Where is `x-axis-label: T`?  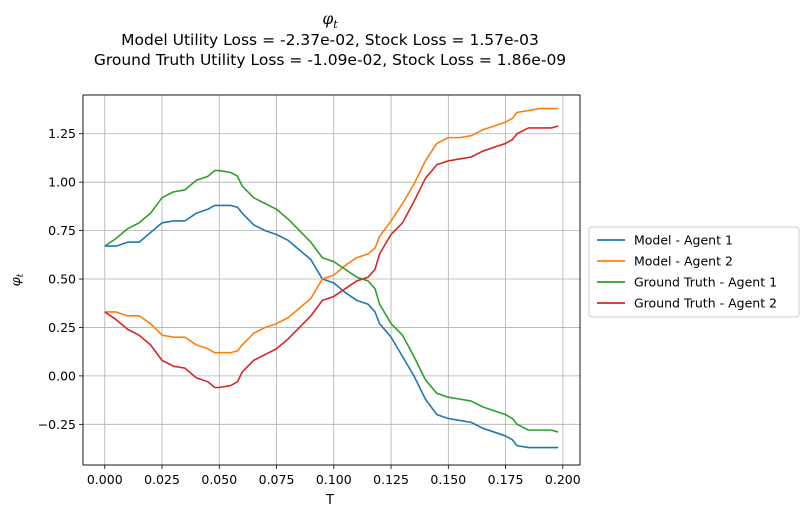
x-axis-label: T is located at coordinates (329, 500).